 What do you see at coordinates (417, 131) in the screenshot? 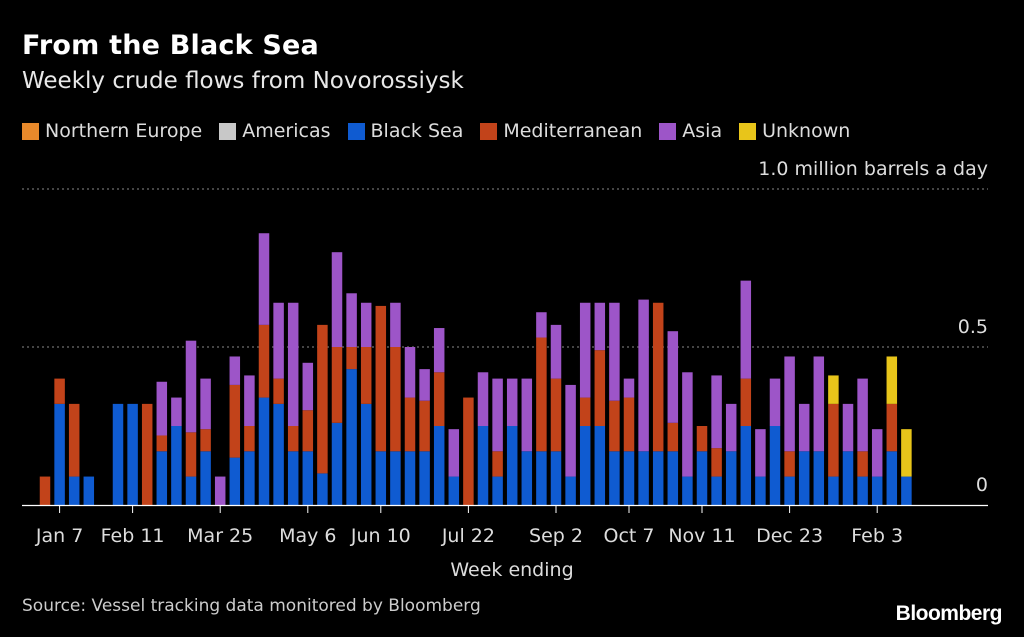
I see `legend-label: Black Sea` at bounding box center [417, 131].